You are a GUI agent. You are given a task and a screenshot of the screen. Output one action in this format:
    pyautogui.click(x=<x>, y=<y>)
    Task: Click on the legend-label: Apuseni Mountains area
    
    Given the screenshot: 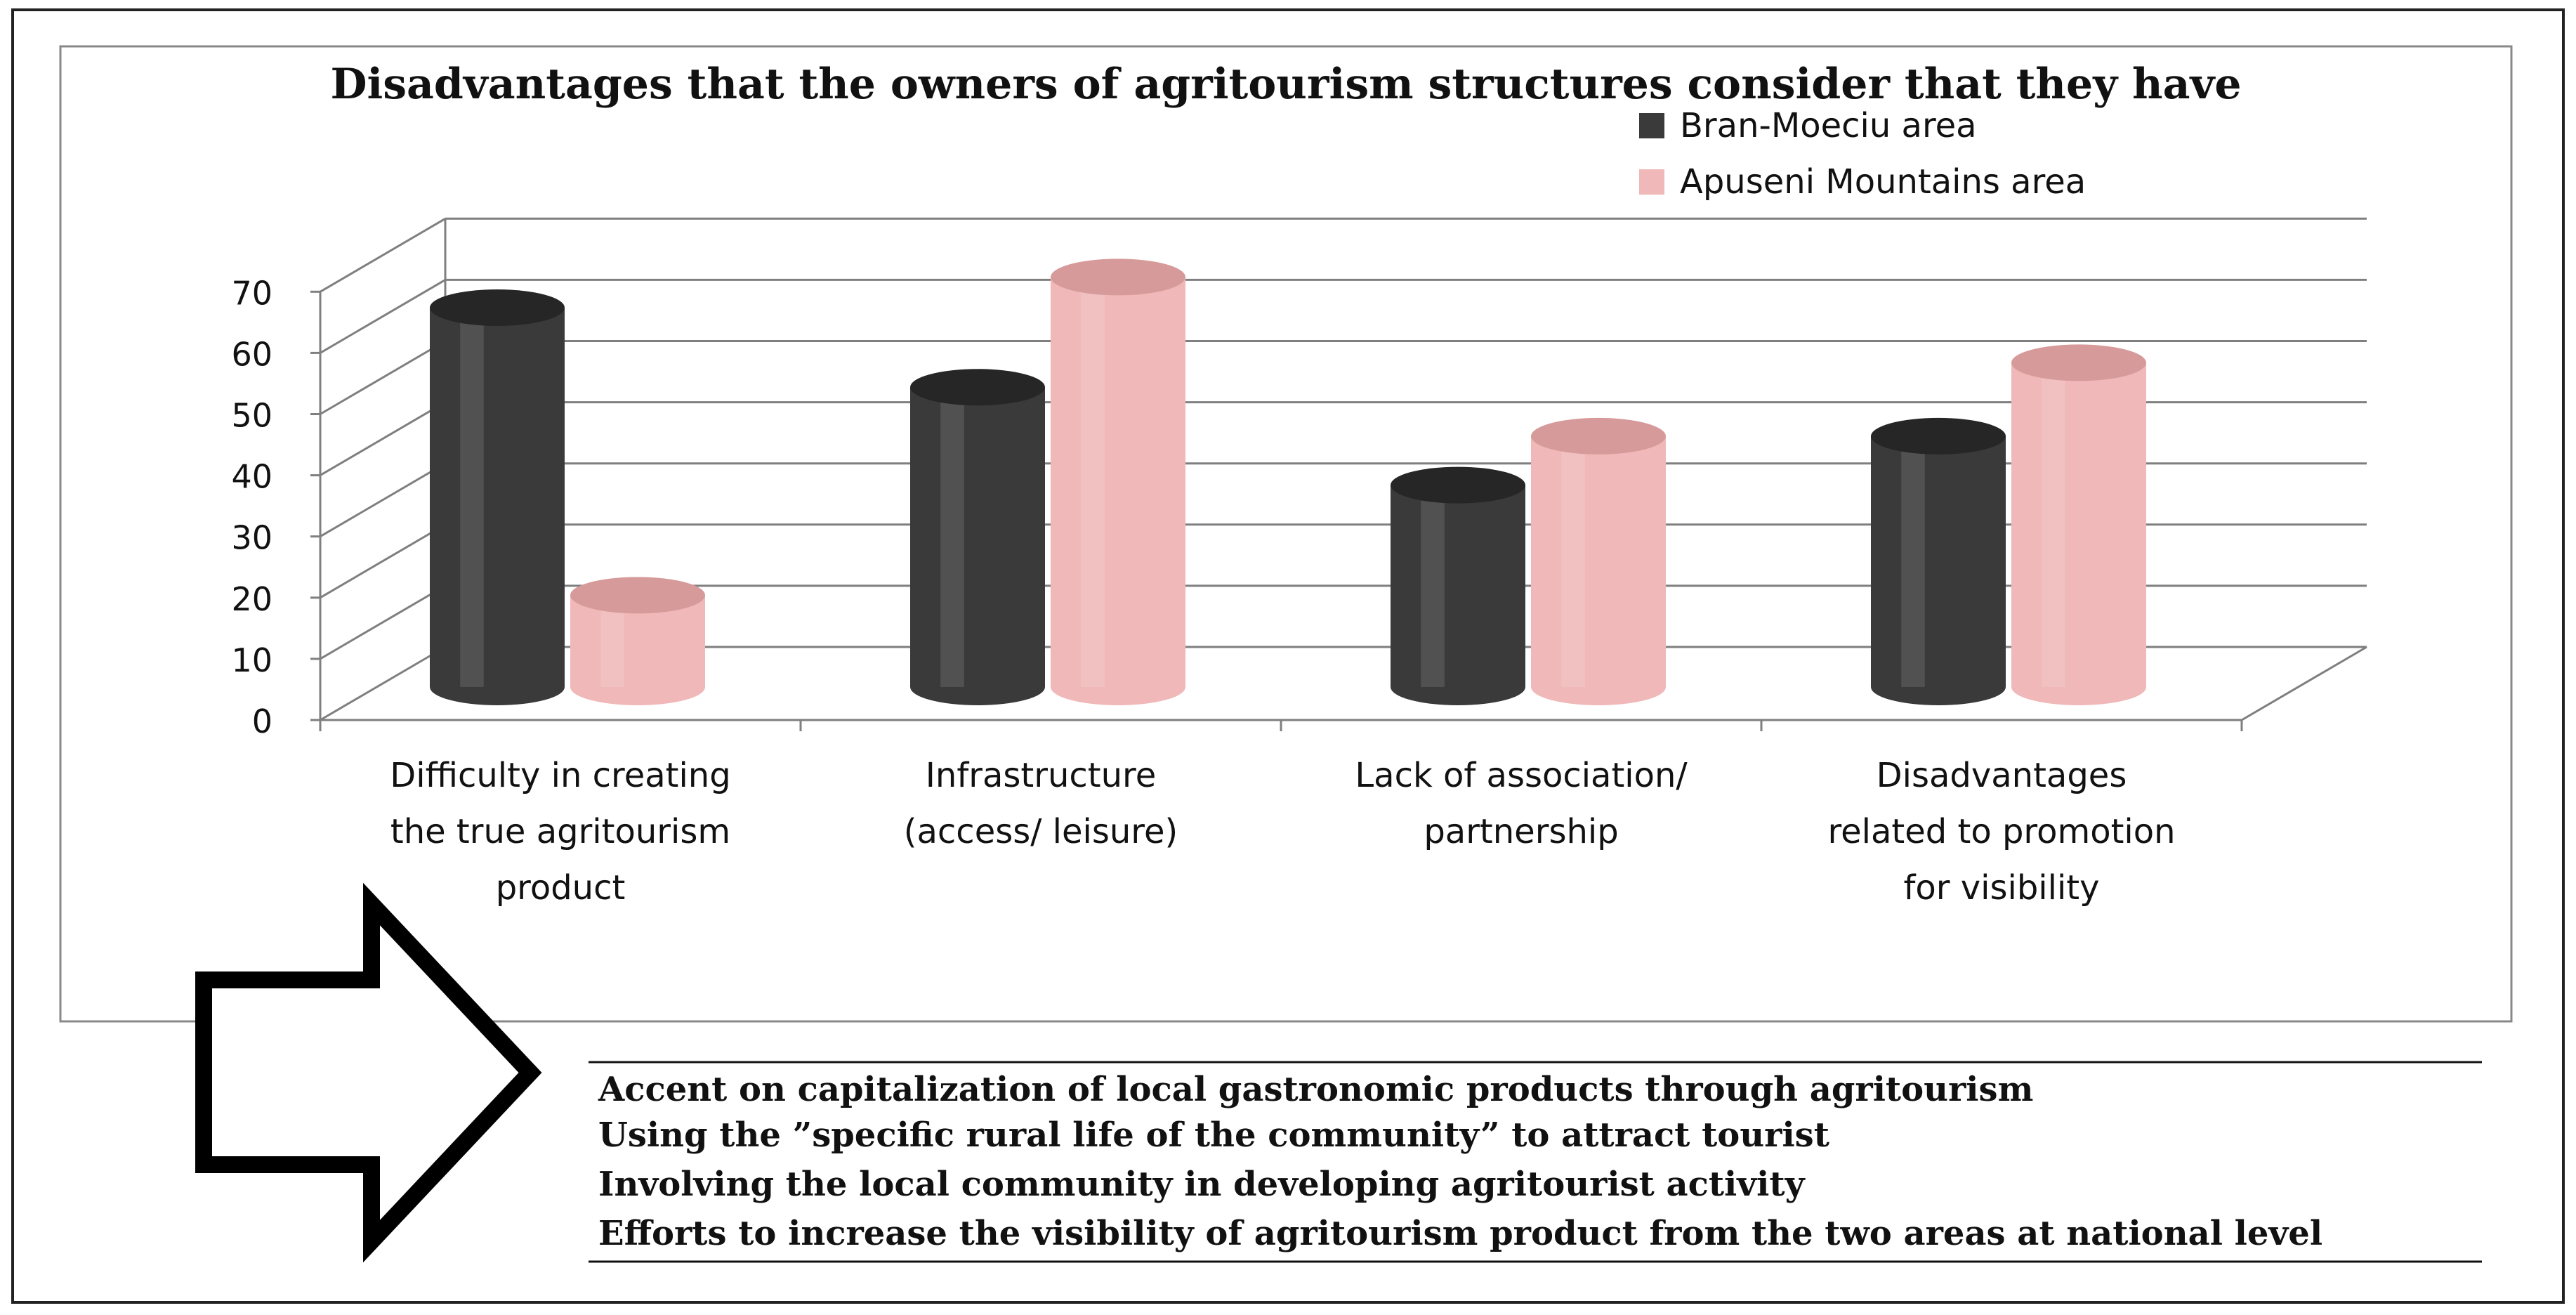 What is the action you would take?
    pyautogui.click(x=1883, y=182)
    